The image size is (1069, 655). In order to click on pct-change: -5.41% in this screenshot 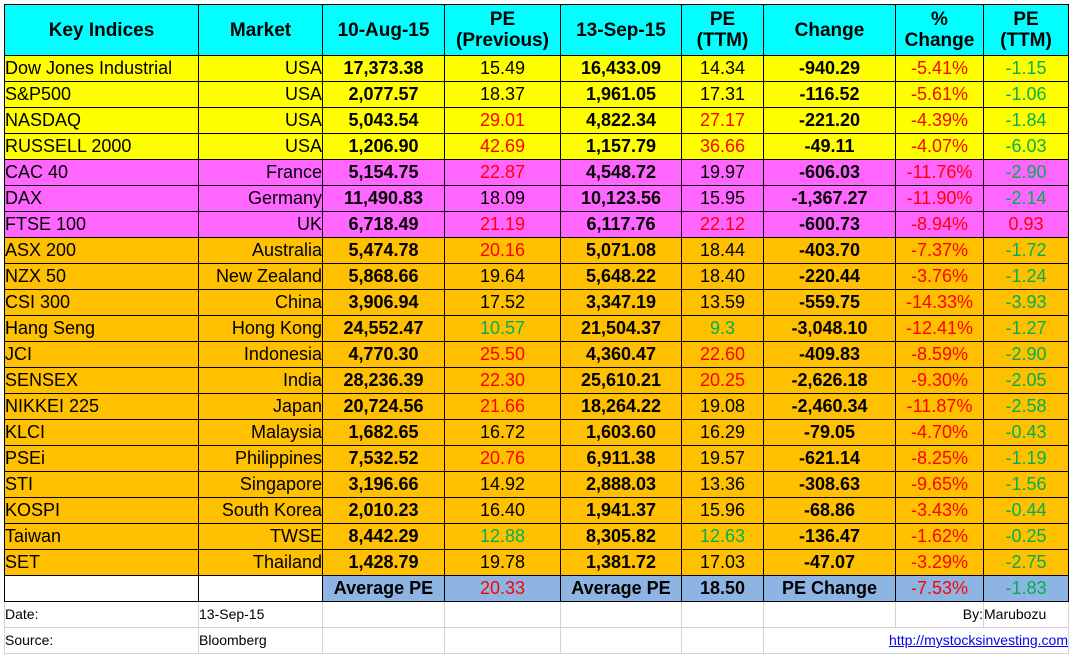, I will do `click(939, 68)`.